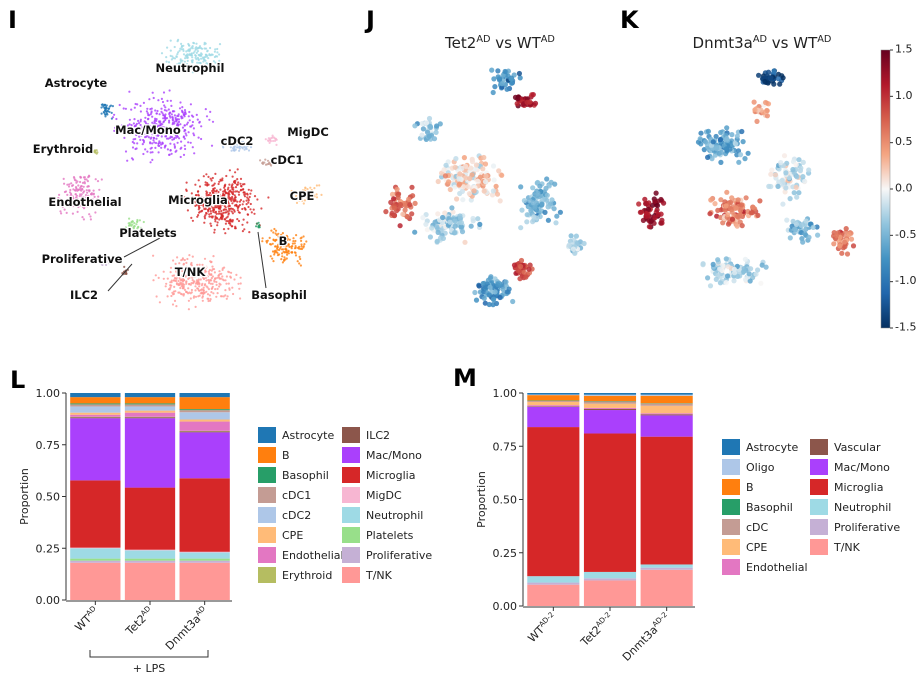 The height and width of the screenshot is (680, 916). Describe the element at coordinates (191, 272) in the screenshot. I see `cluster-label: T/NK` at that location.